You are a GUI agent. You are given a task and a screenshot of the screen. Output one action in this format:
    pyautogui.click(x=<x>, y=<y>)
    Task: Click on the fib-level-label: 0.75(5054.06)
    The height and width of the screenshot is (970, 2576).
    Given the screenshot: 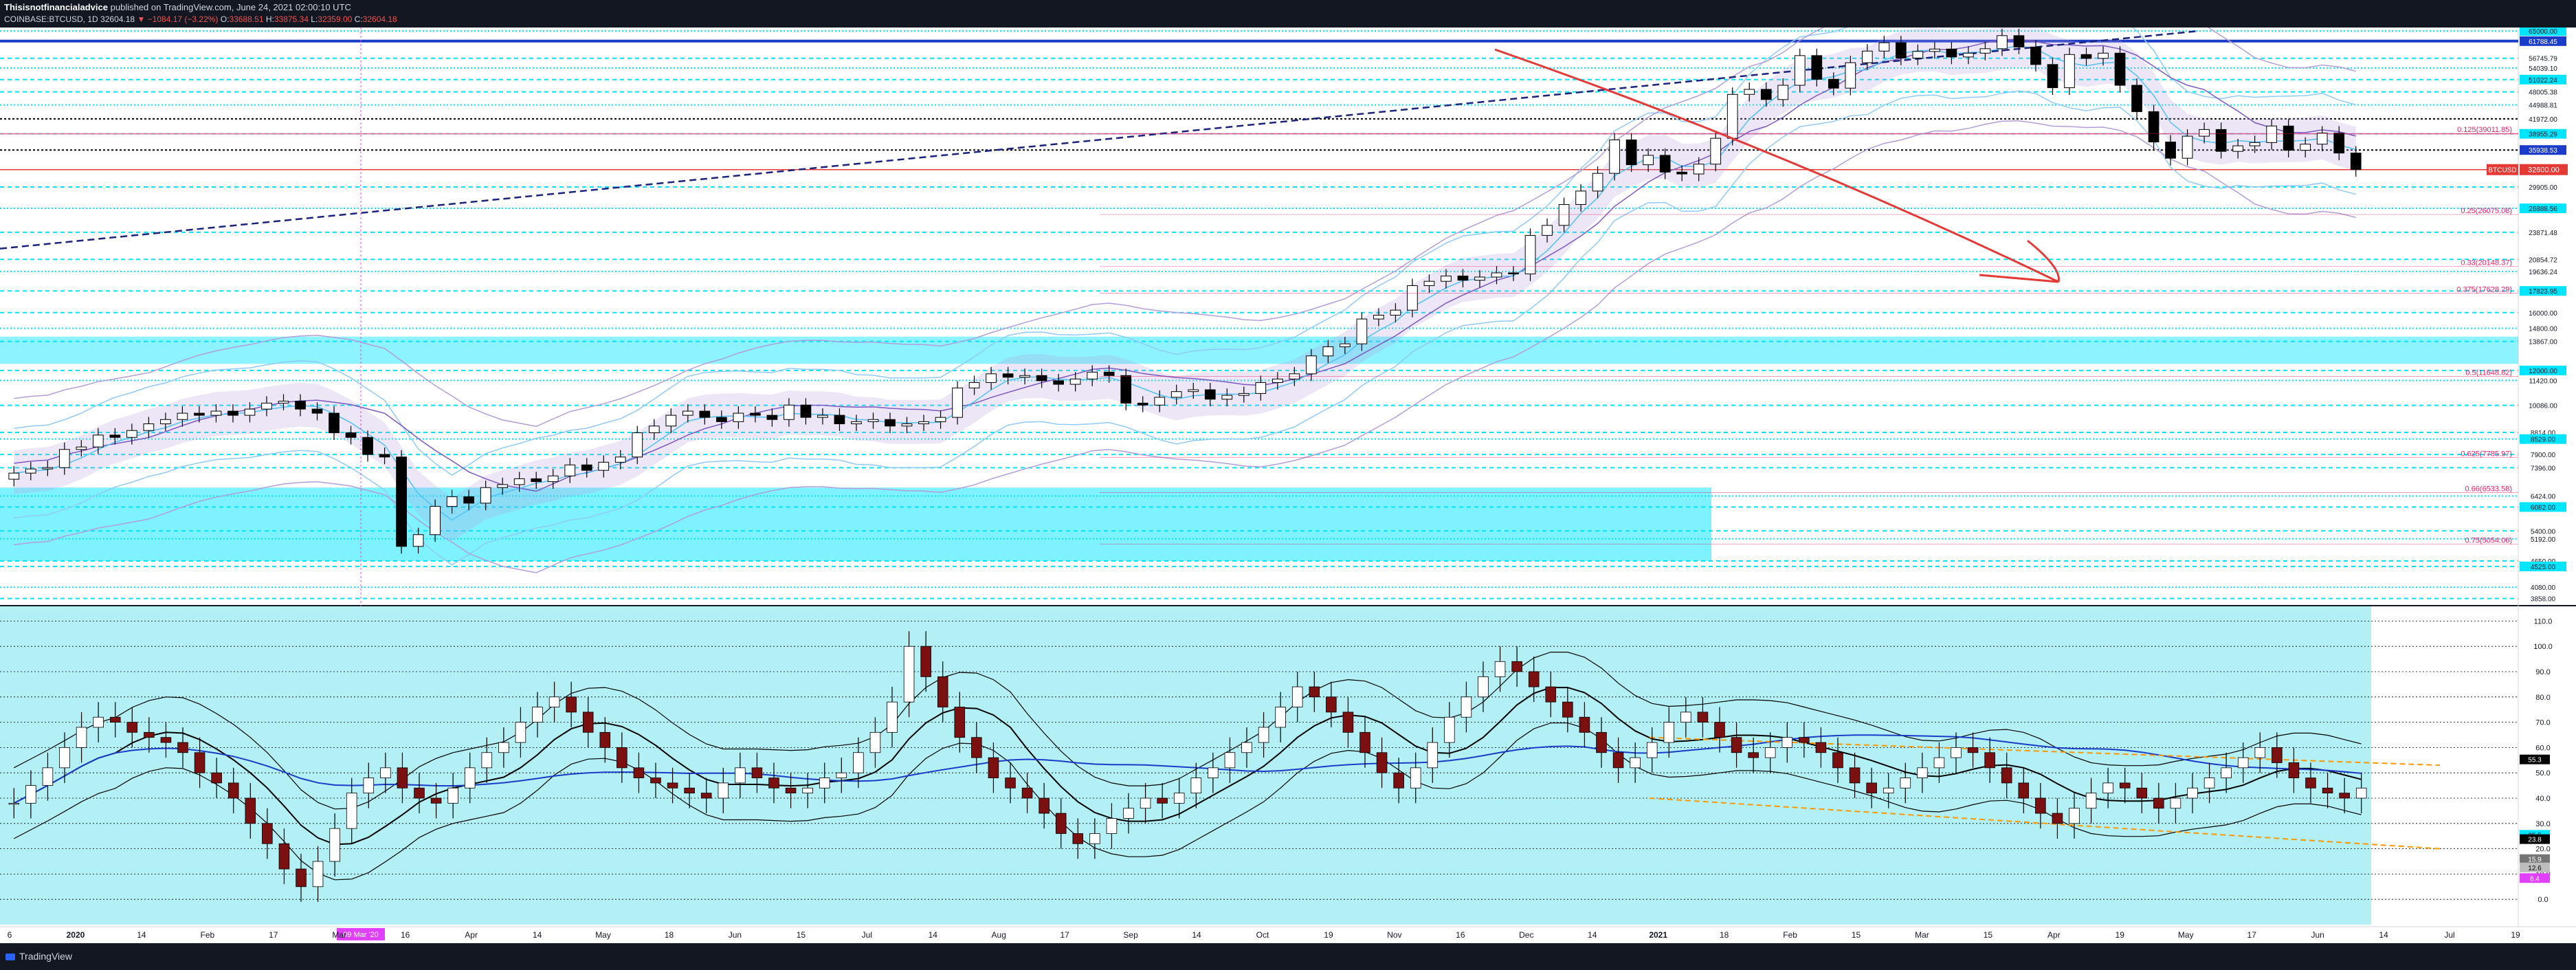 What is the action you would take?
    pyautogui.click(x=2489, y=541)
    